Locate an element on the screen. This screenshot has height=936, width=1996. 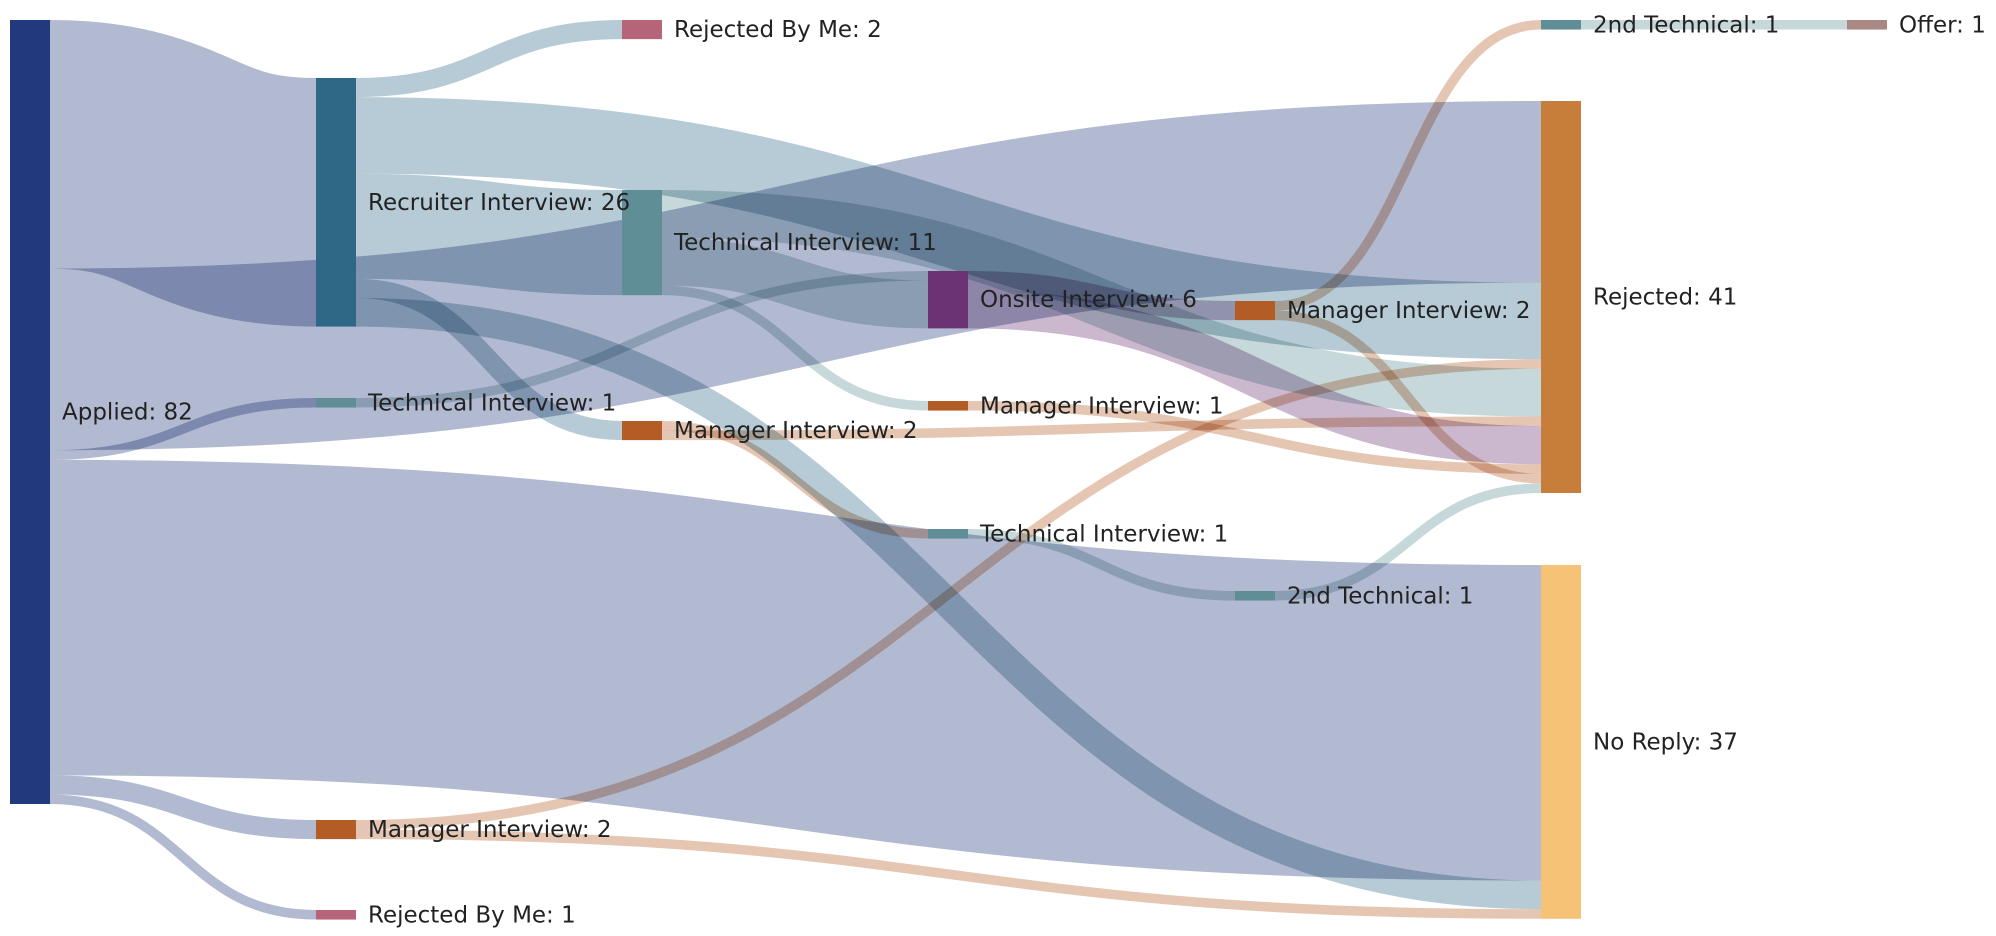
link-tech_m-to-tech2_t is located at coordinates (1101, 565).